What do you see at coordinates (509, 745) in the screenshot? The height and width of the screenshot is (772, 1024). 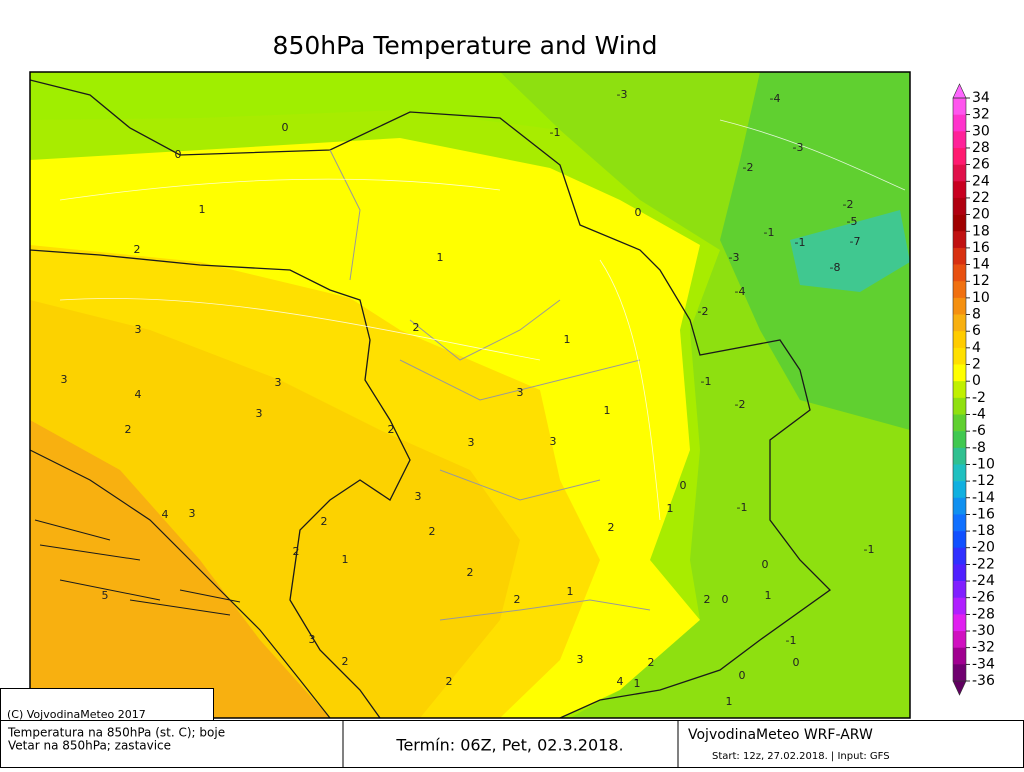 I see `valid-time: Termín: 06Z, Pet, 02.3.2018.` at bounding box center [509, 745].